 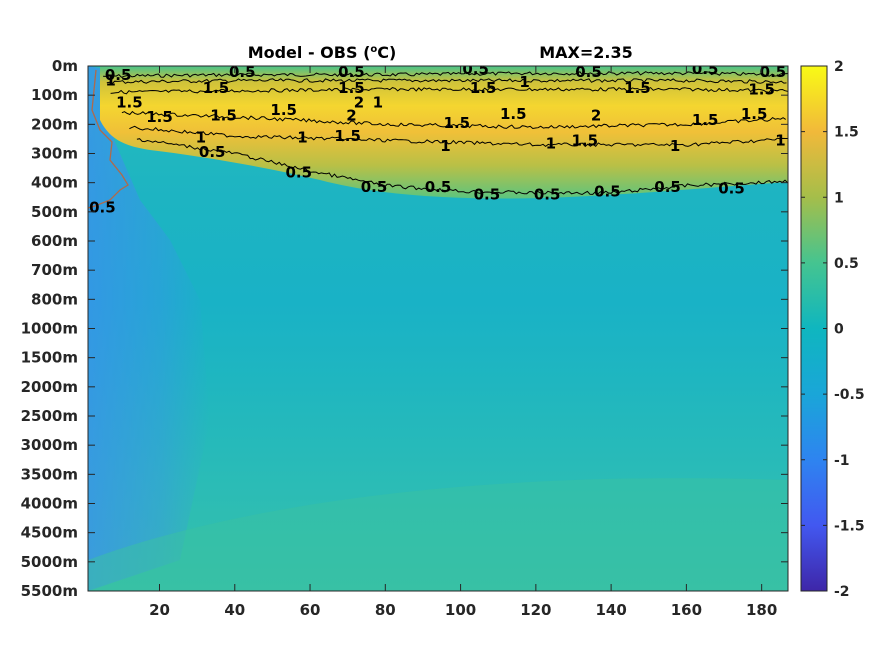 What do you see at coordinates (49, 358) in the screenshot?
I see `y-tick-label: 1500m` at bounding box center [49, 358].